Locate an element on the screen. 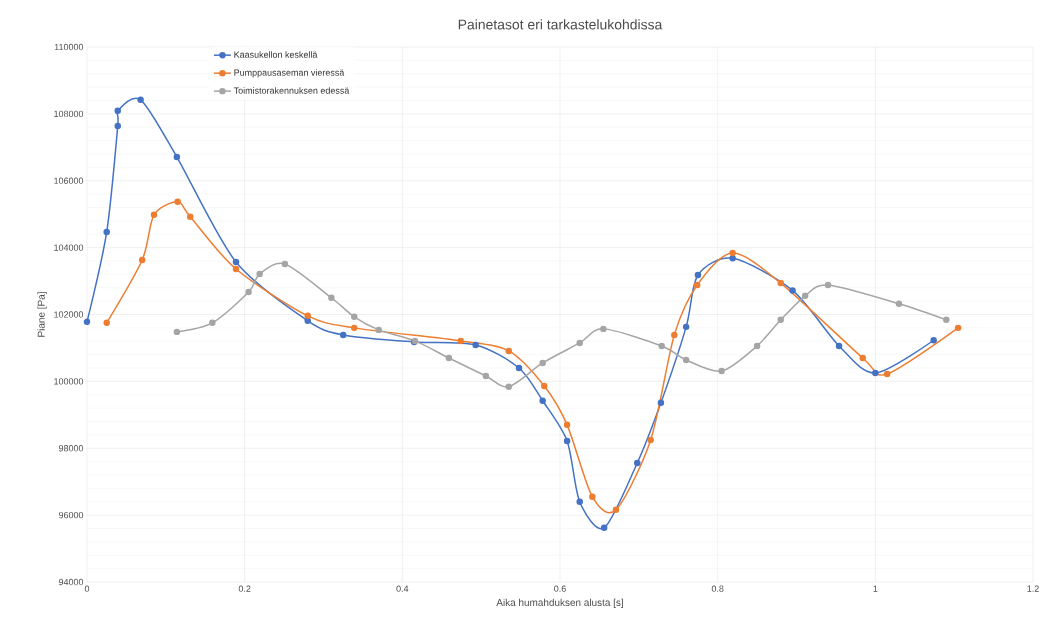 The width and height of the screenshot is (1046, 635). y-tick-label: 98000 is located at coordinates (71, 448).